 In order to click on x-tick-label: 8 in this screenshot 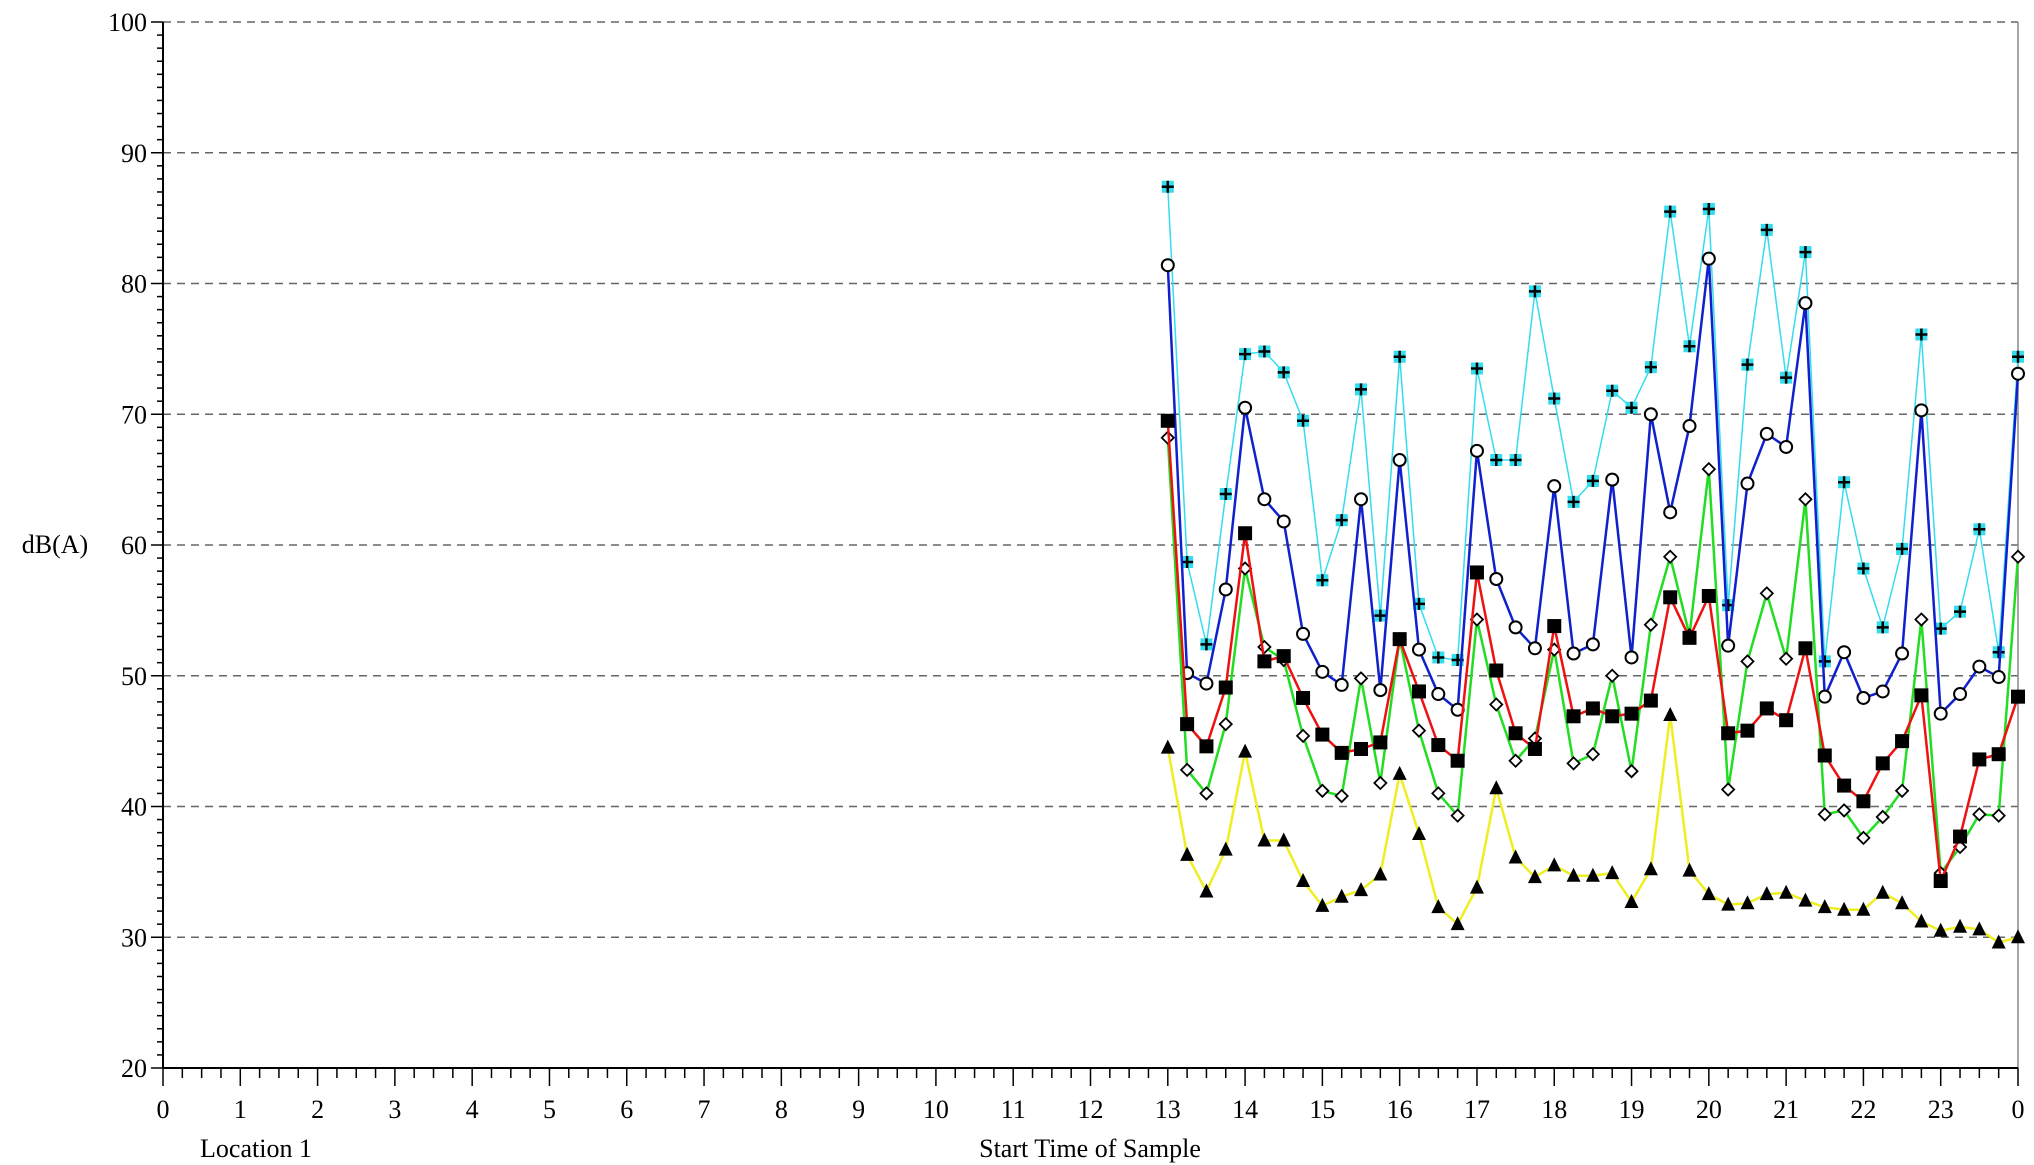, I will do `click(781, 1109)`.